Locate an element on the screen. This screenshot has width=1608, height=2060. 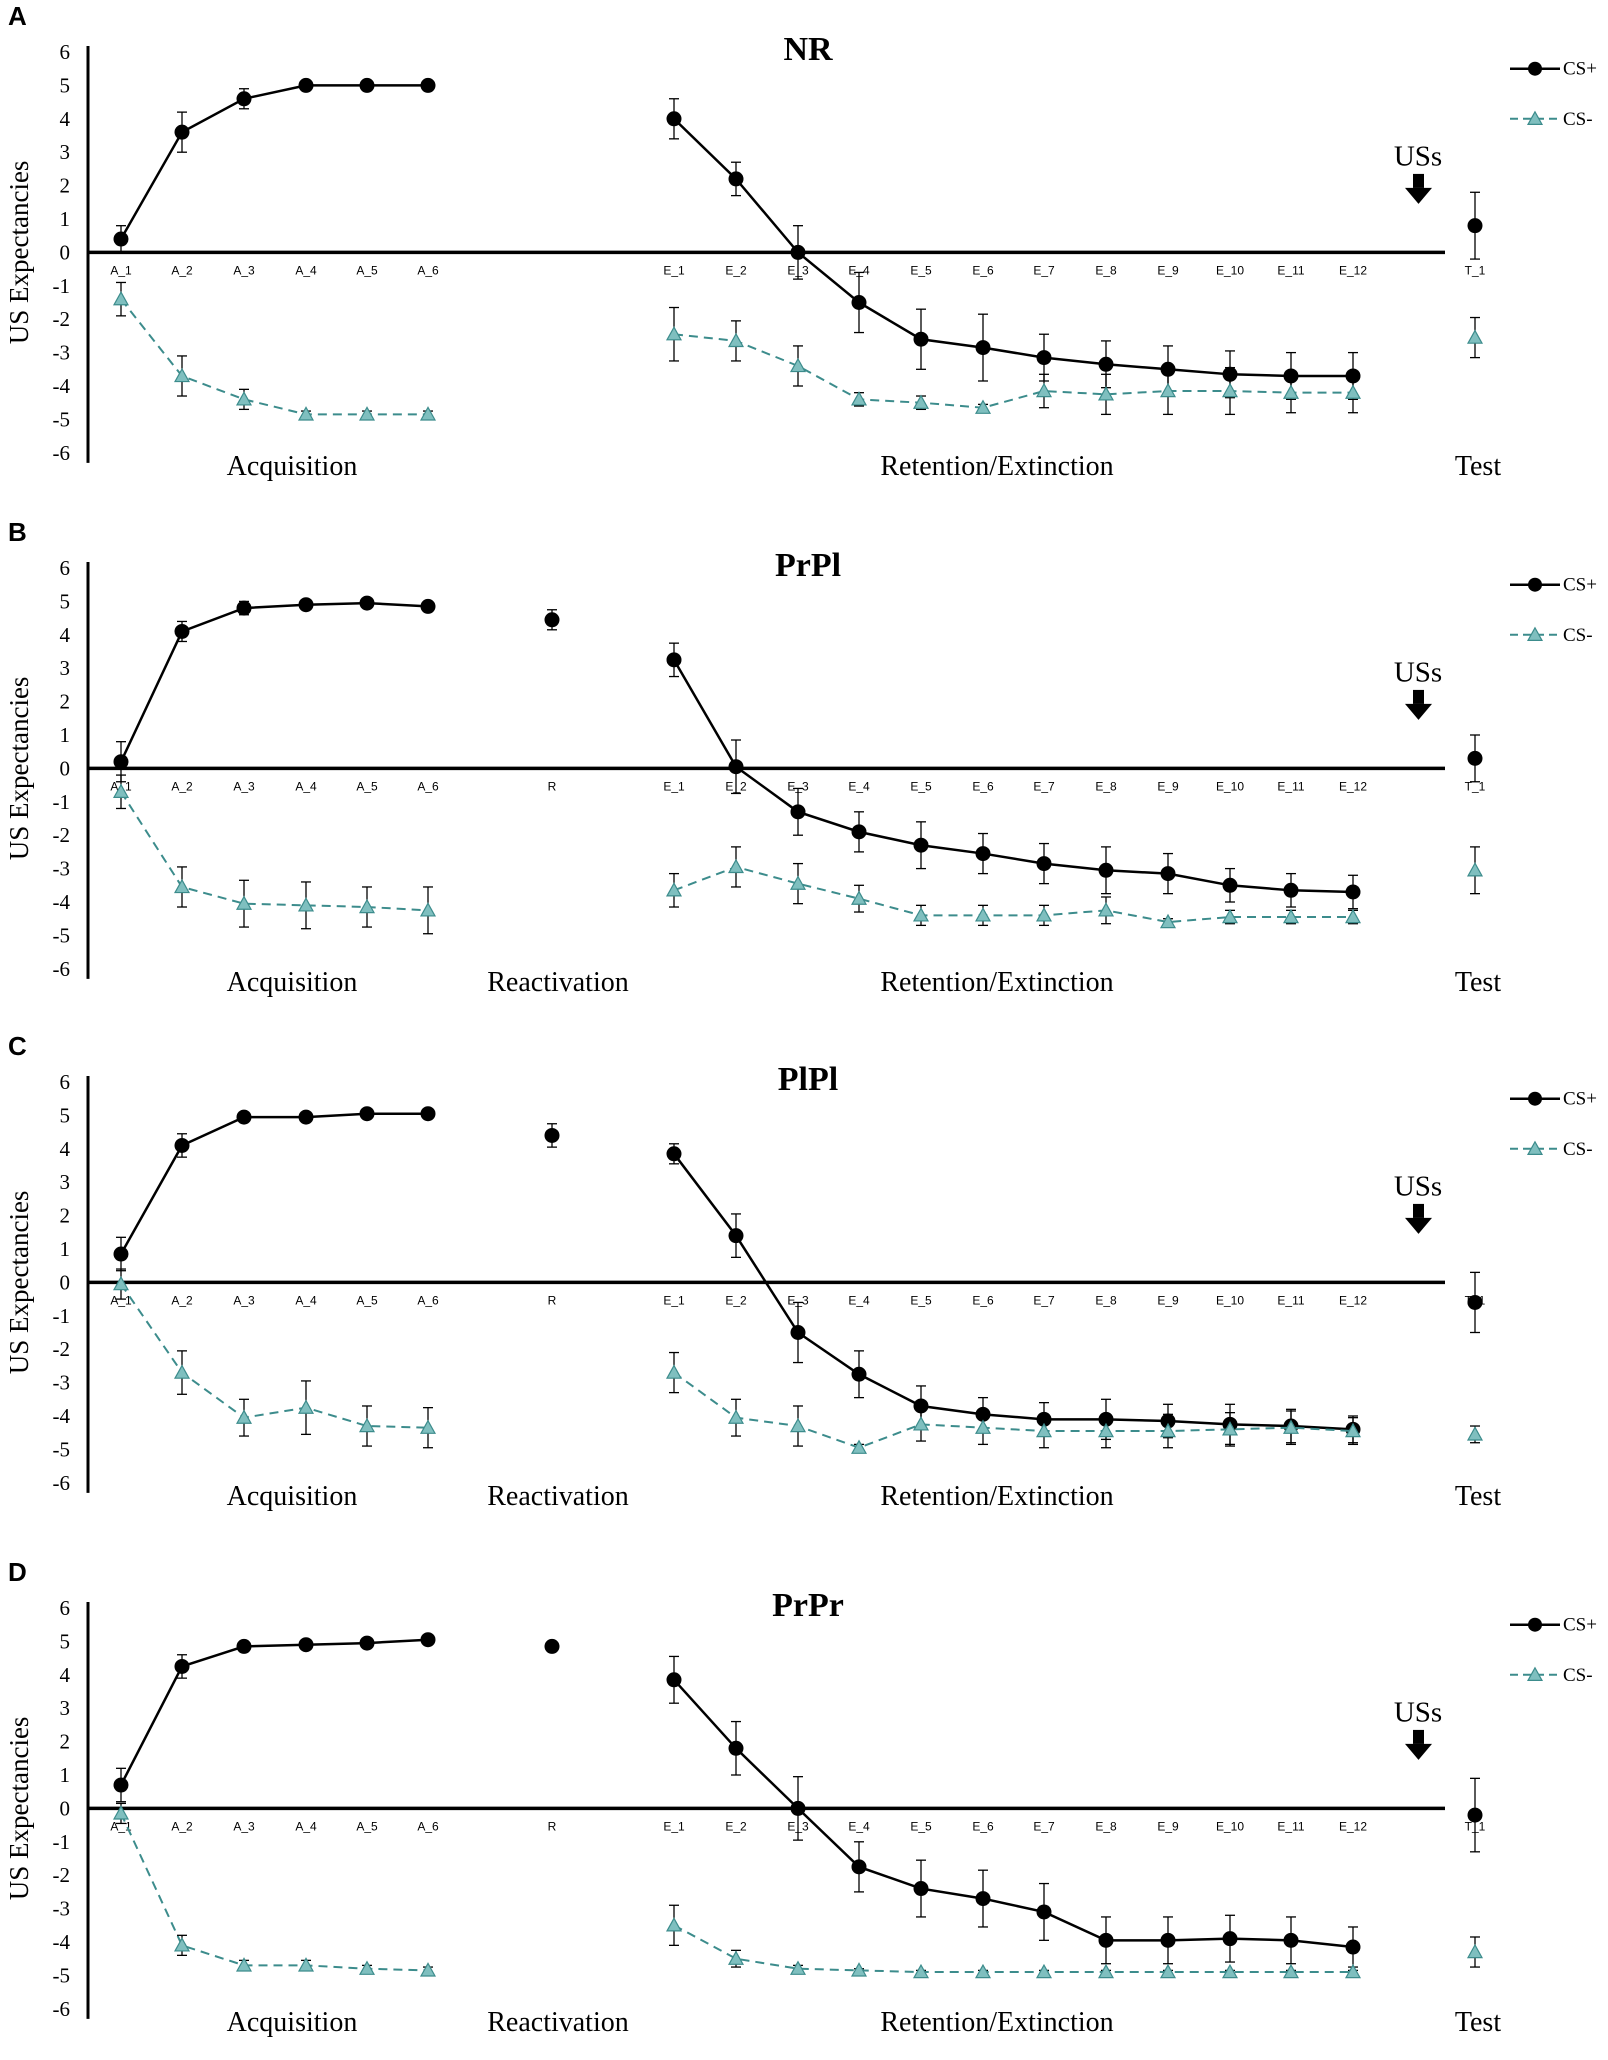
series-csplus is located at coordinates (798, 1276).